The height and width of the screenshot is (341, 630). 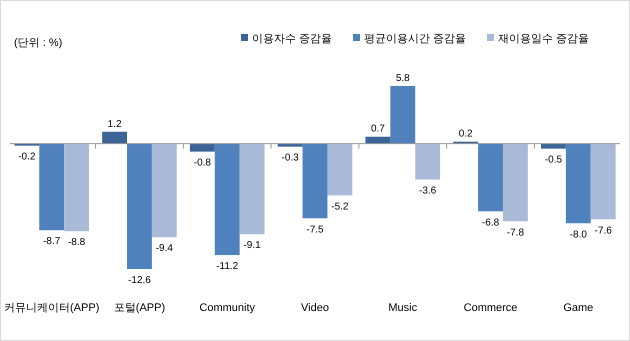 What do you see at coordinates (378, 129) in the screenshot?
I see `data-label: 0.7` at bounding box center [378, 129].